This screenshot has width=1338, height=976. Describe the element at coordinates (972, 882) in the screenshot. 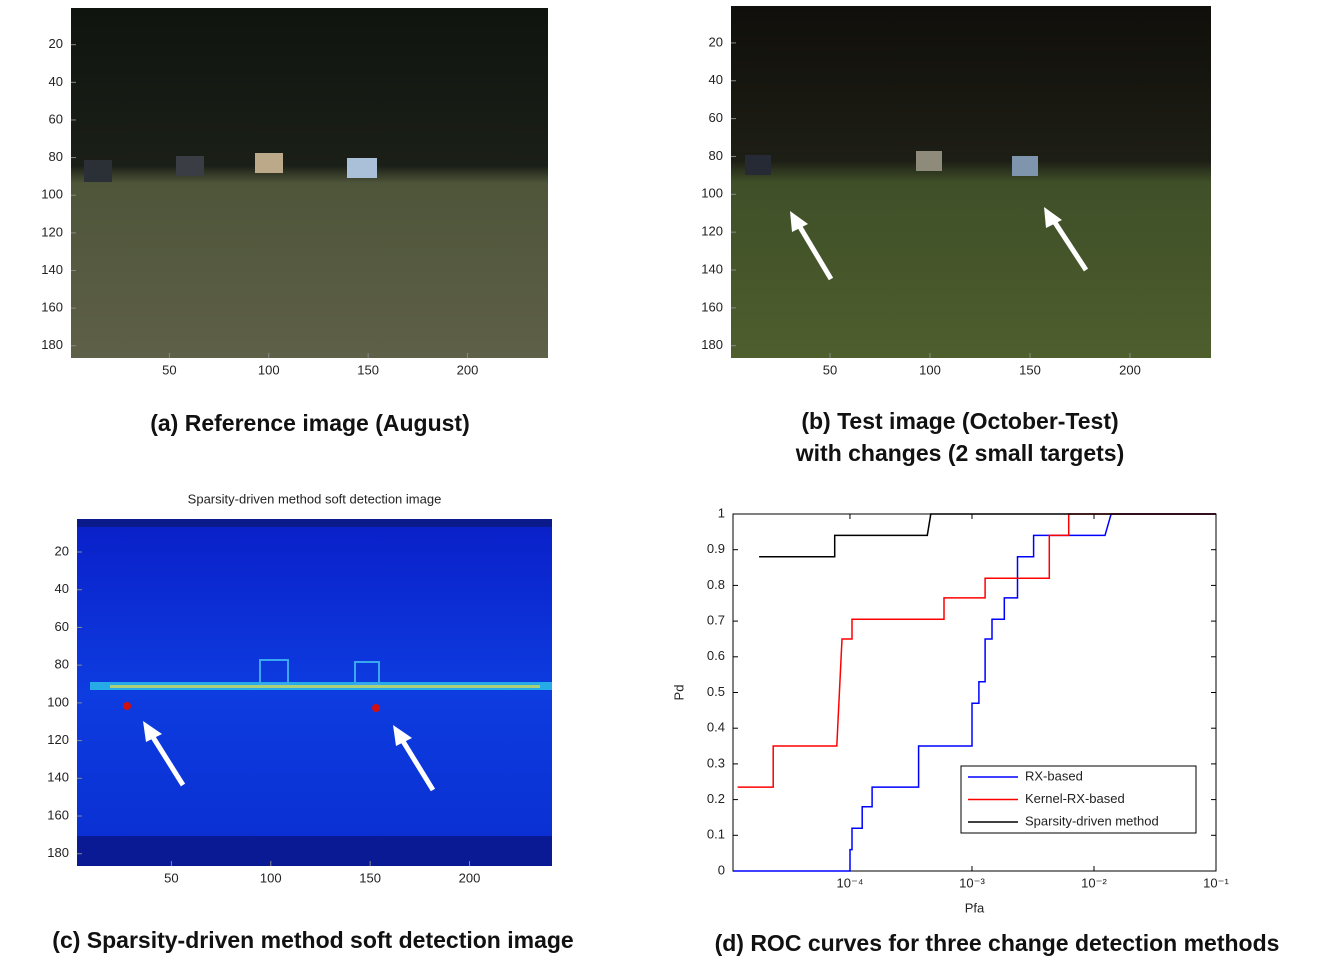

I see `x-tick-label: 10⁻³` at that location.